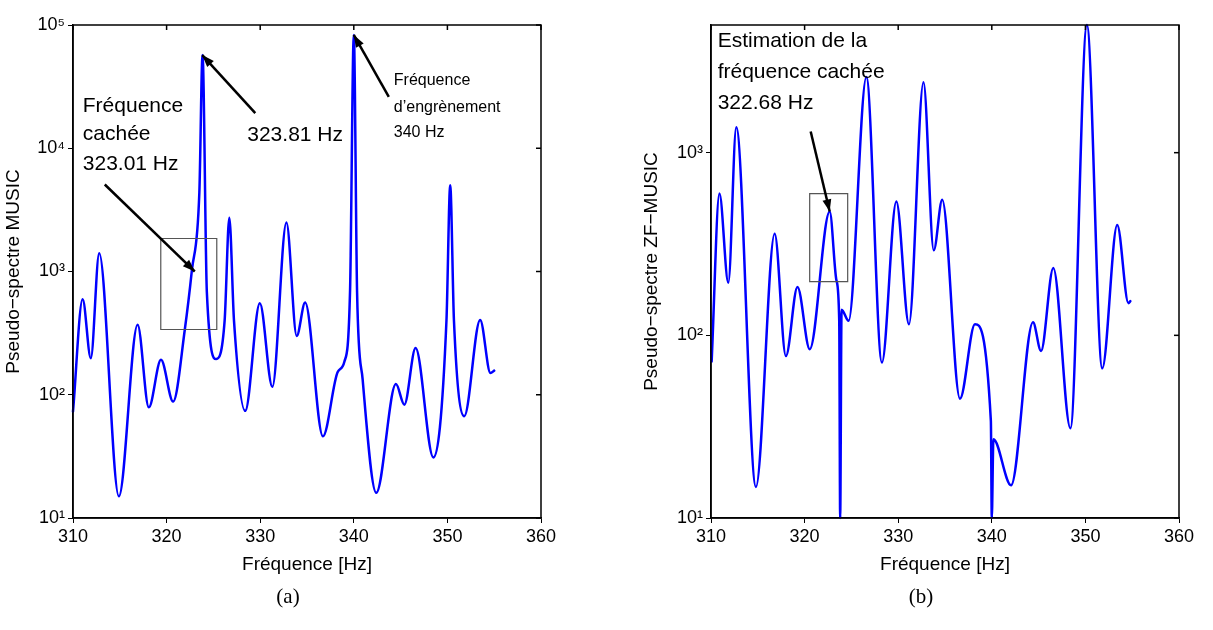 Image resolution: width=1213 pixels, height=630 pixels. What do you see at coordinates (801, 71) in the screenshot?
I see `annotation: Estimation de la fréquence cachée 322.68 Hz` at bounding box center [801, 71].